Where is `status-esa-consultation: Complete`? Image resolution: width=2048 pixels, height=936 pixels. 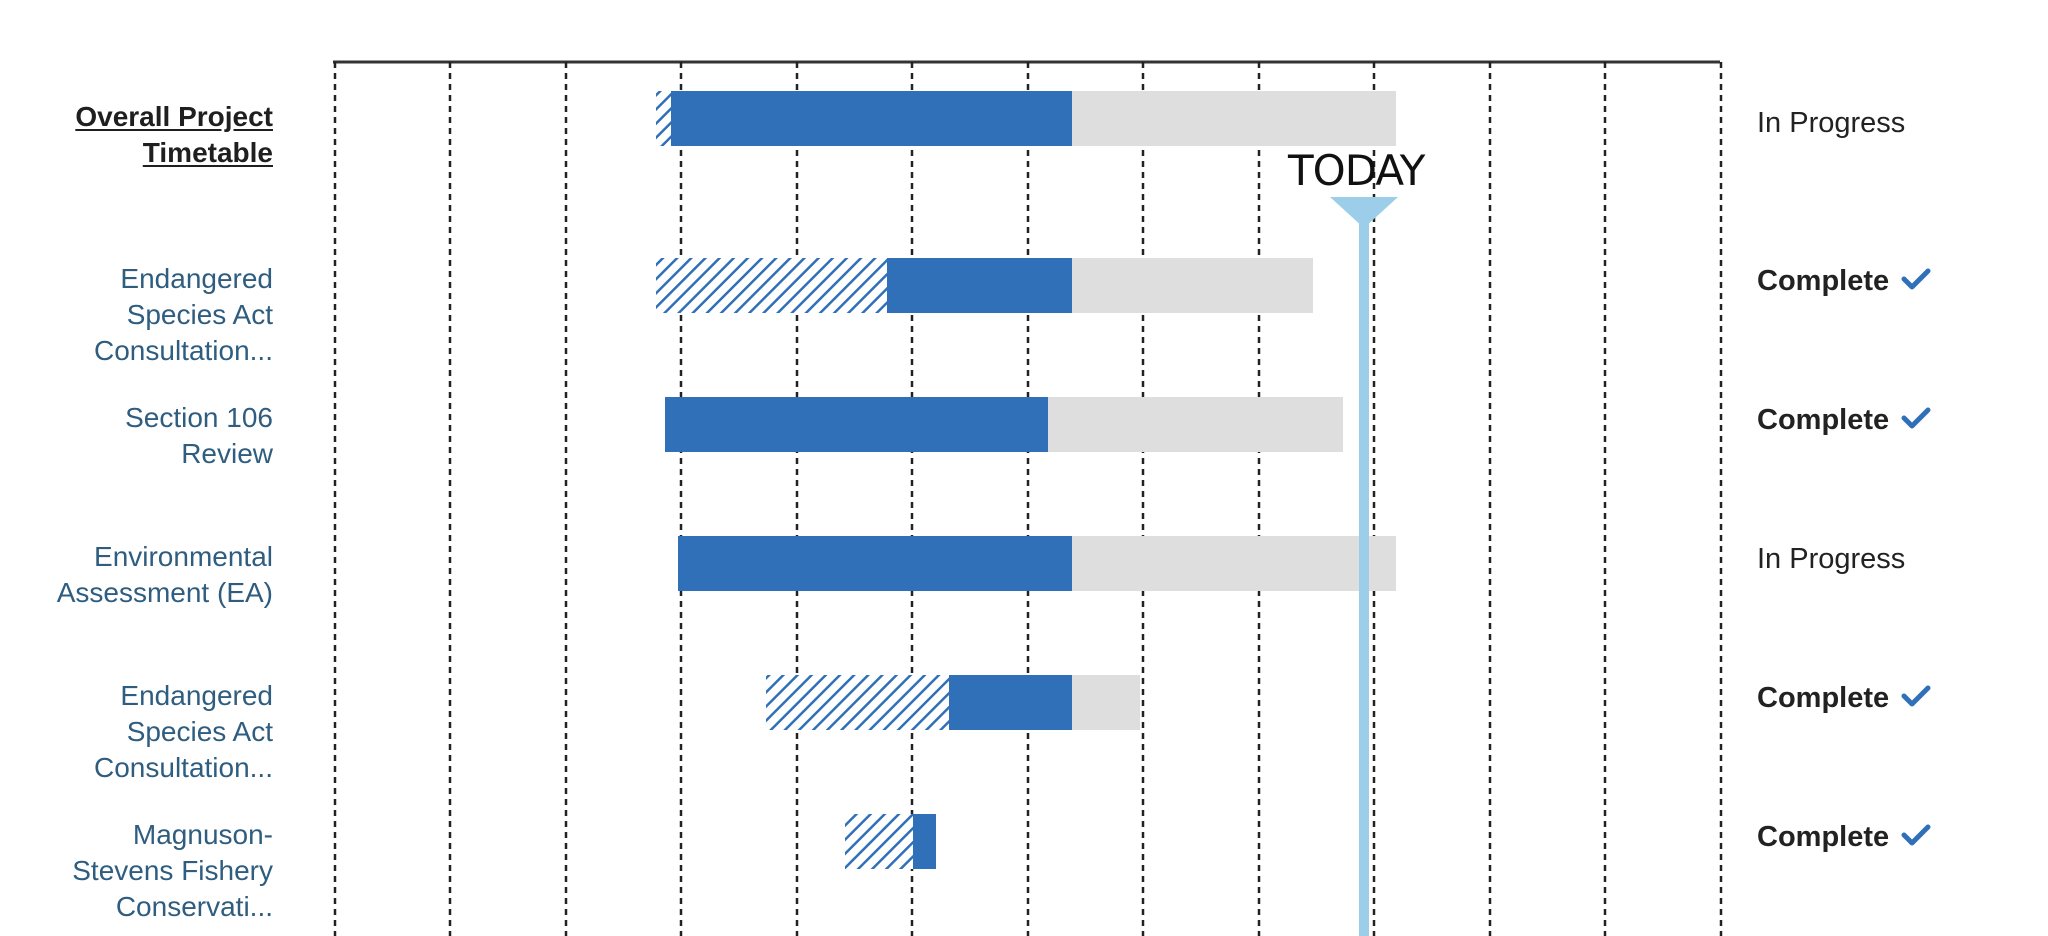
status-esa-consultation: Complete is located at coordinates (1844, 281).